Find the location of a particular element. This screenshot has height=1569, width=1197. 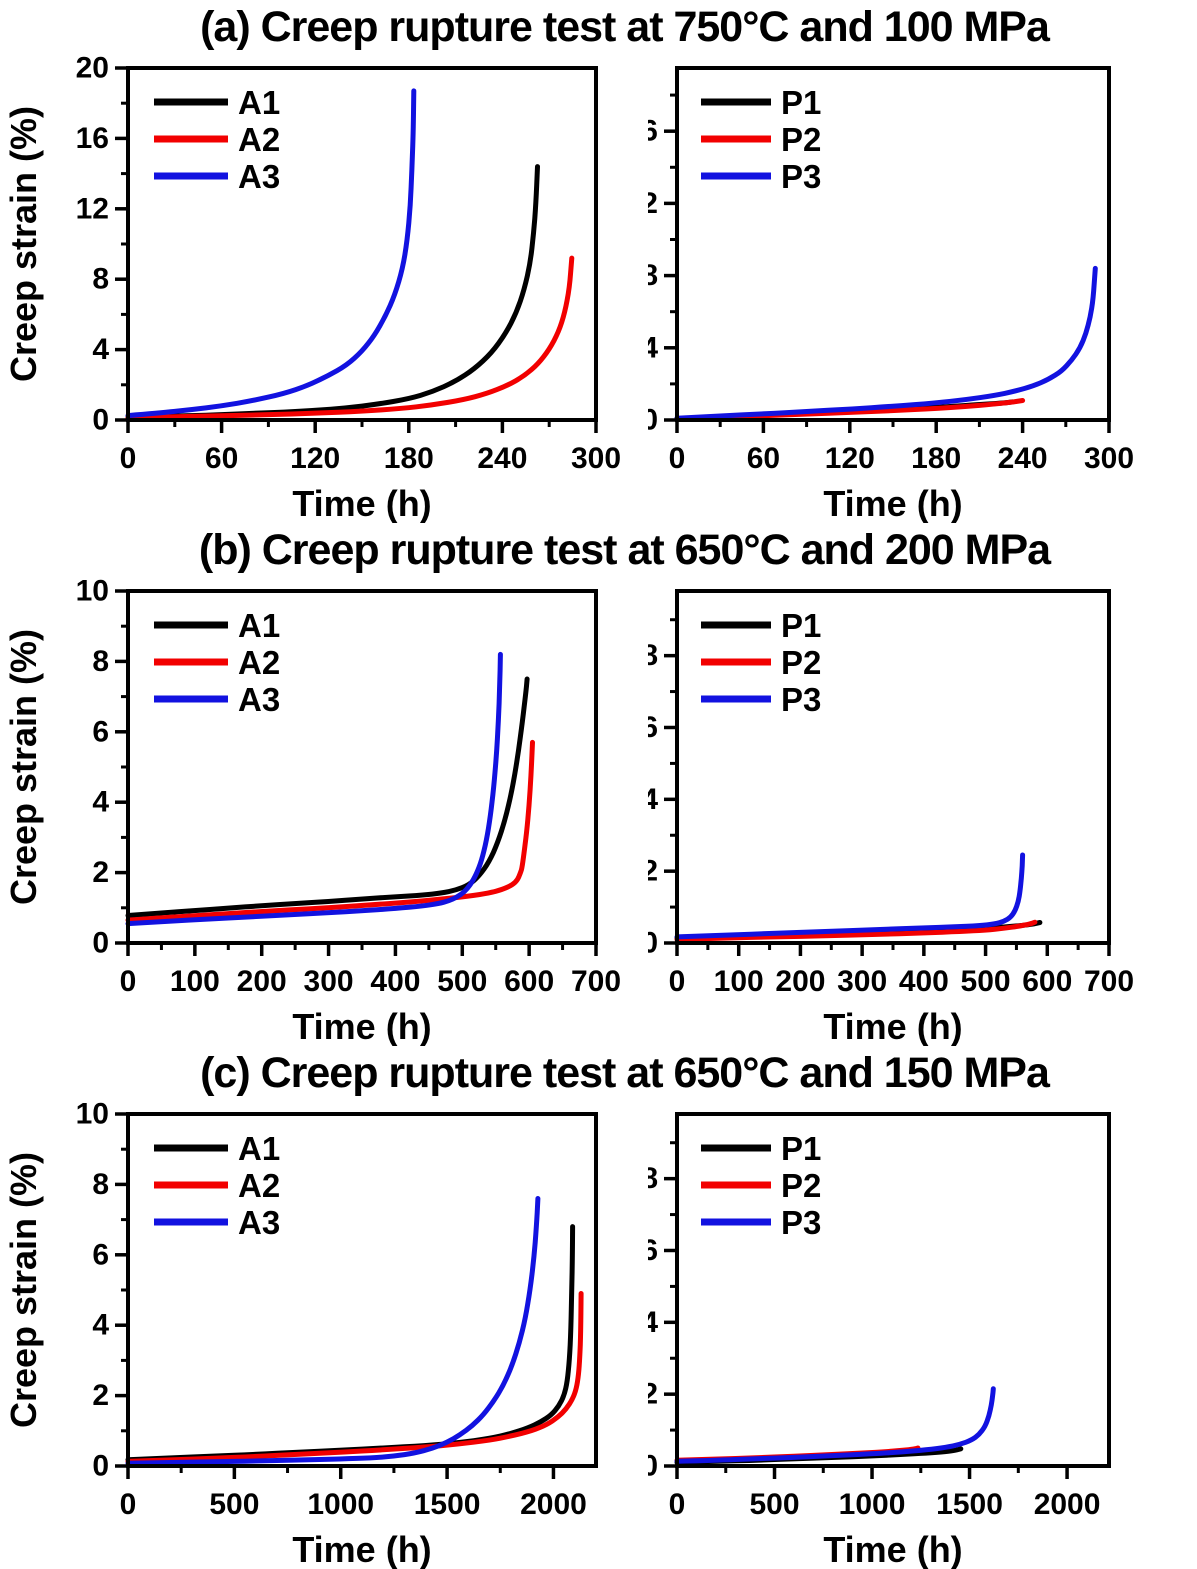

axes: 0 60 120 180 240 300 0 4 8 12 16 is located at coordinates (891, 284).